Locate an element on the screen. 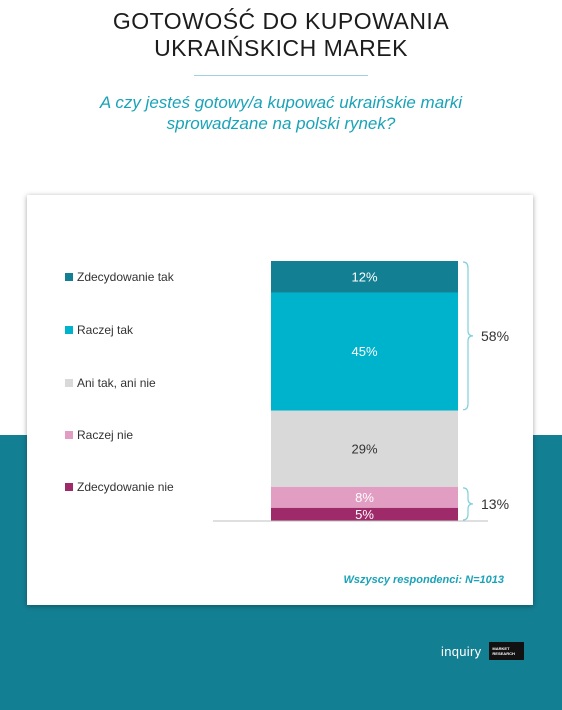  page-title: GOTOWOŚĆ DO KUPOWANIA UKRAIŃSKICH MAREK is located at coordinates (281, 35).